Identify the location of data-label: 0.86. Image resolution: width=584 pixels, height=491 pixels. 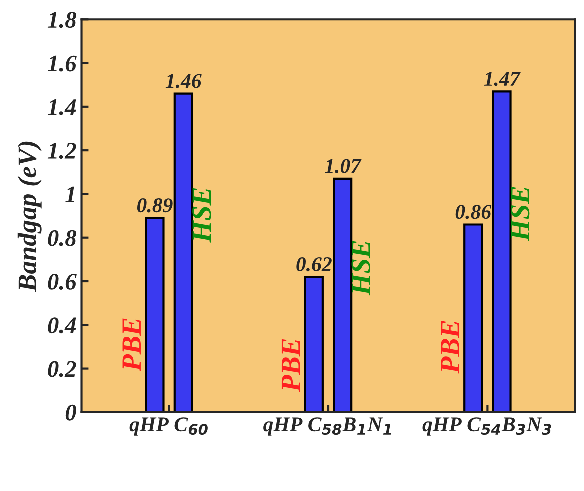
(474, 212).